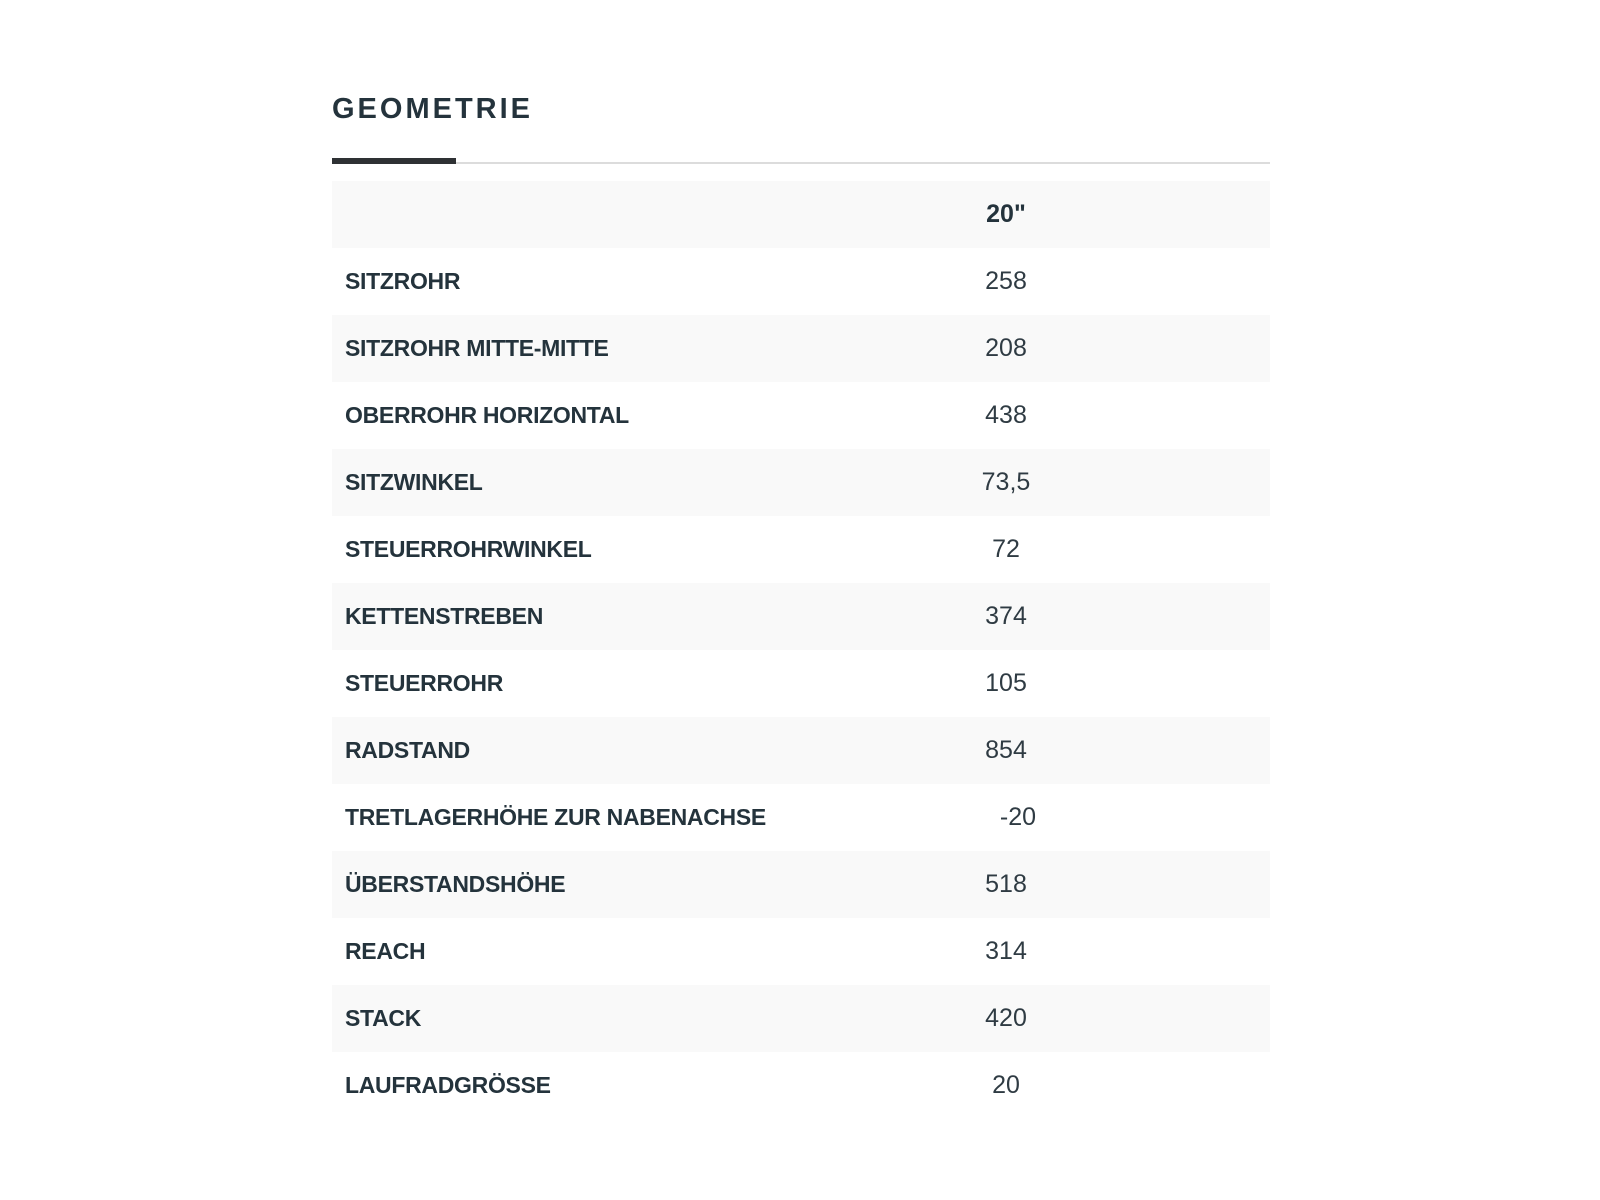 This screenshot has height=1200, width=1600. I want to click on table-row: OBERROHR HORIZONTAL 438, so click(801, 415).